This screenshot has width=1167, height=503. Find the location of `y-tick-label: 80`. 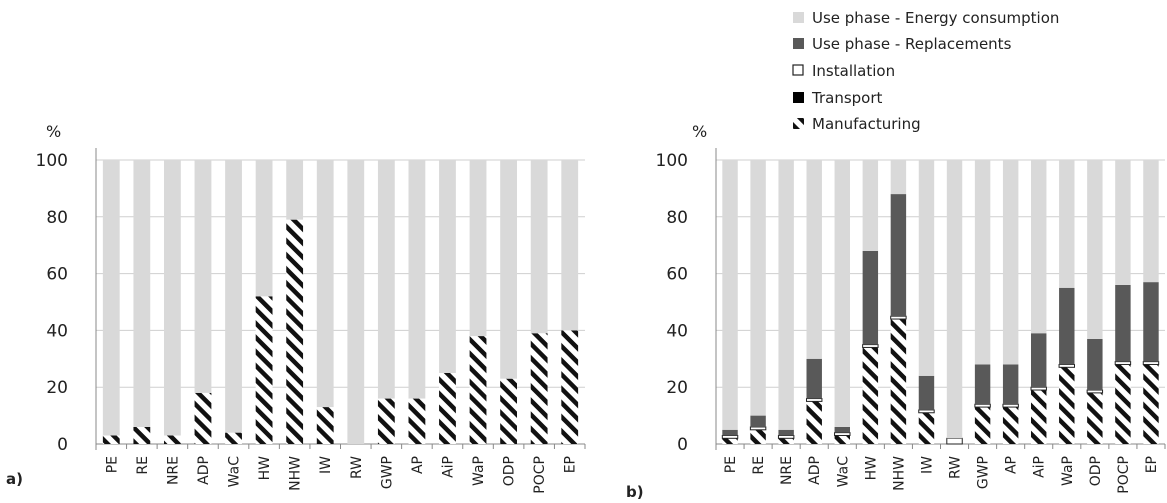

y-tick-label: 80 is located at coordinates (57, 218).